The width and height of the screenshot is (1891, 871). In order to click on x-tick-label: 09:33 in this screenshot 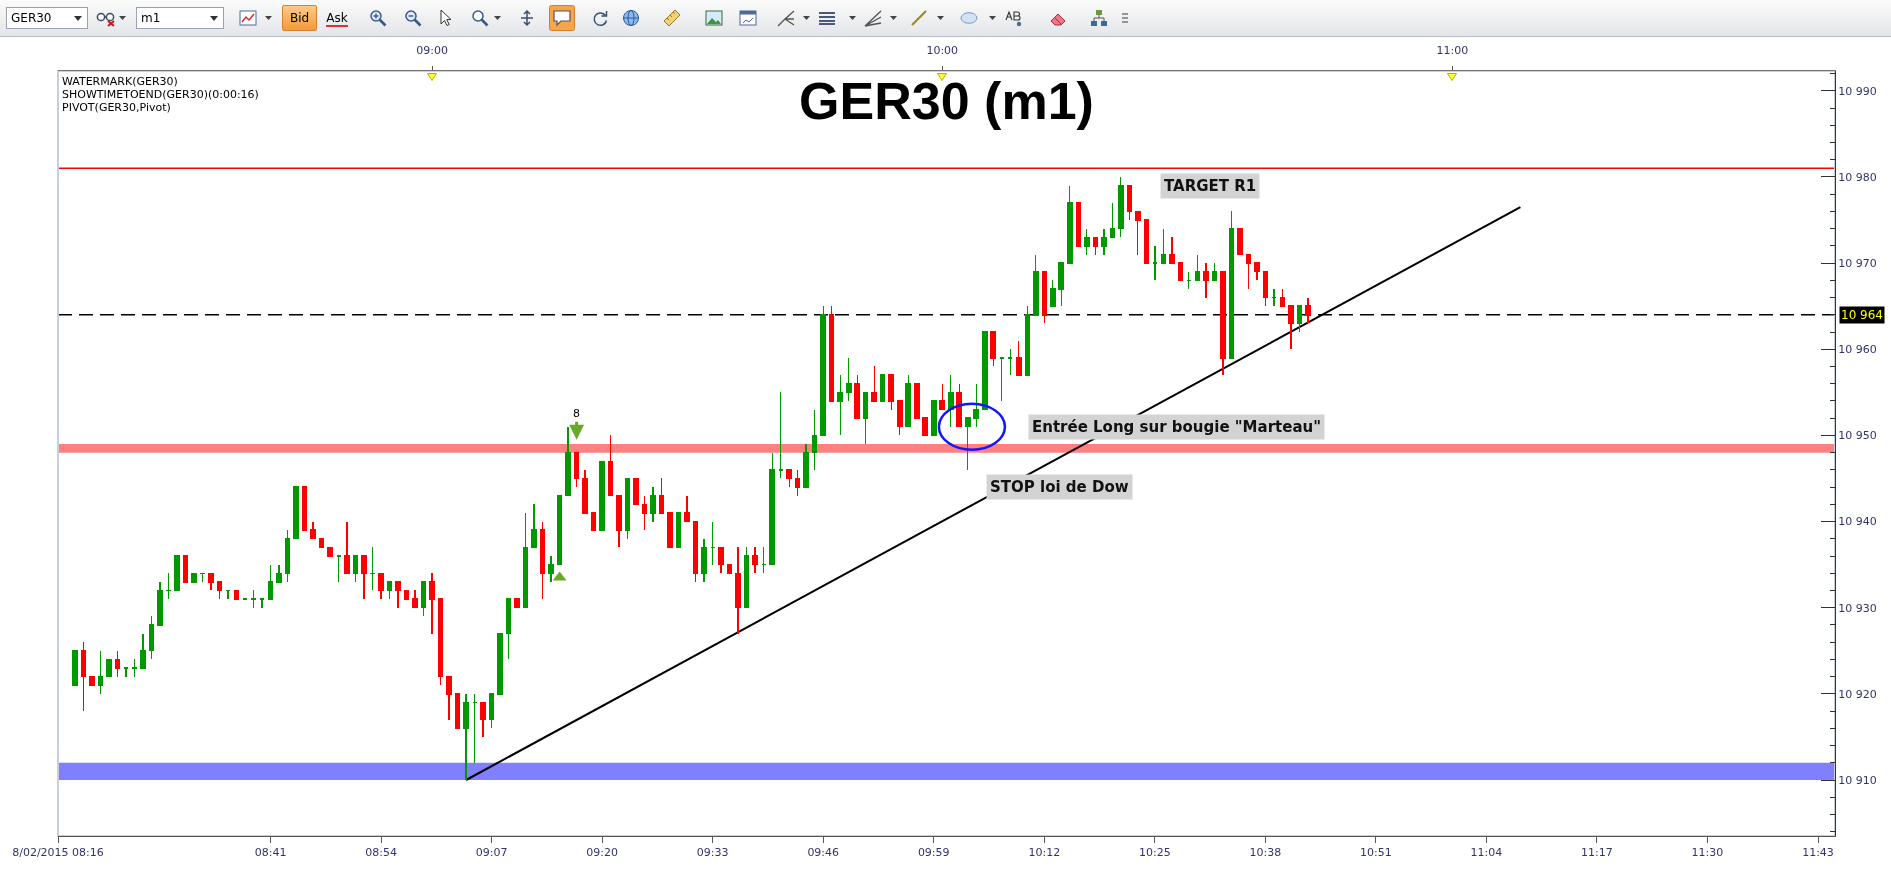, I will do `click(712, 853)`.